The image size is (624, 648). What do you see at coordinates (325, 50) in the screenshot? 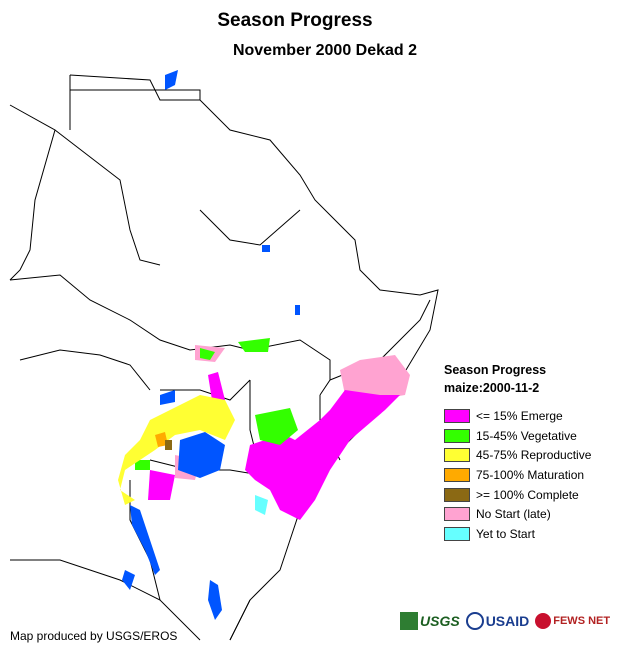
I see `map-subtitle: November 2000 Dekad 2` at bounding box center [325, 50].